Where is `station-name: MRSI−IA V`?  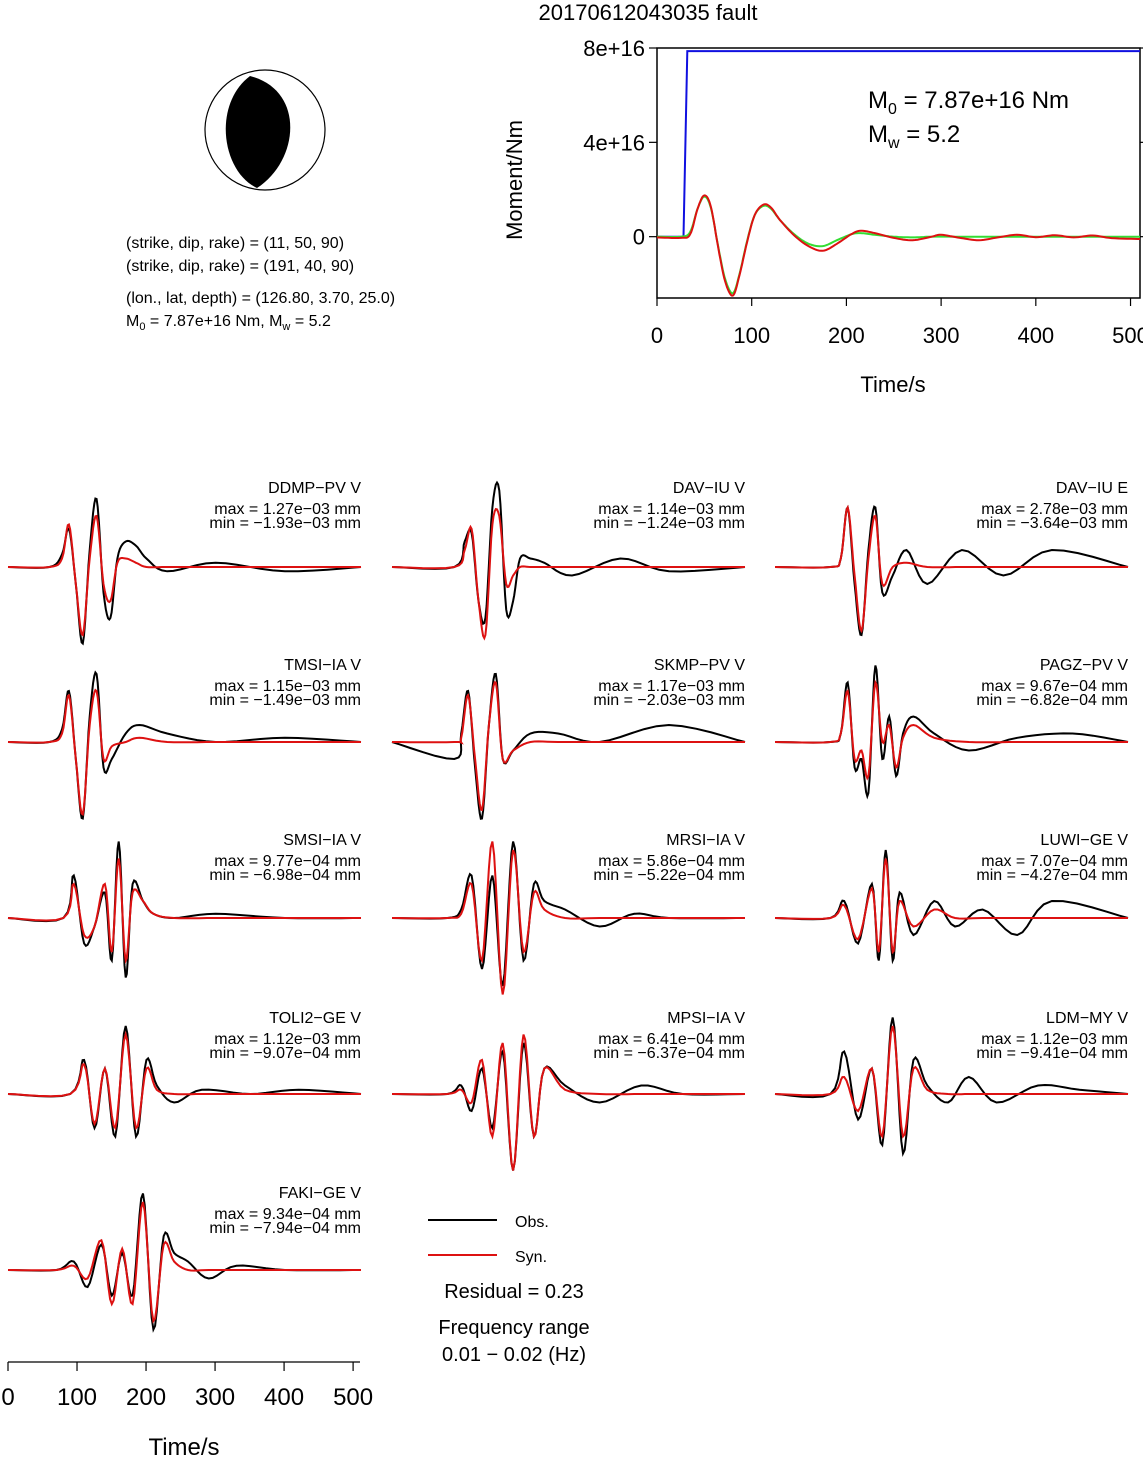
station-name: MRSI−IA V is located at coordinates (705, 840).